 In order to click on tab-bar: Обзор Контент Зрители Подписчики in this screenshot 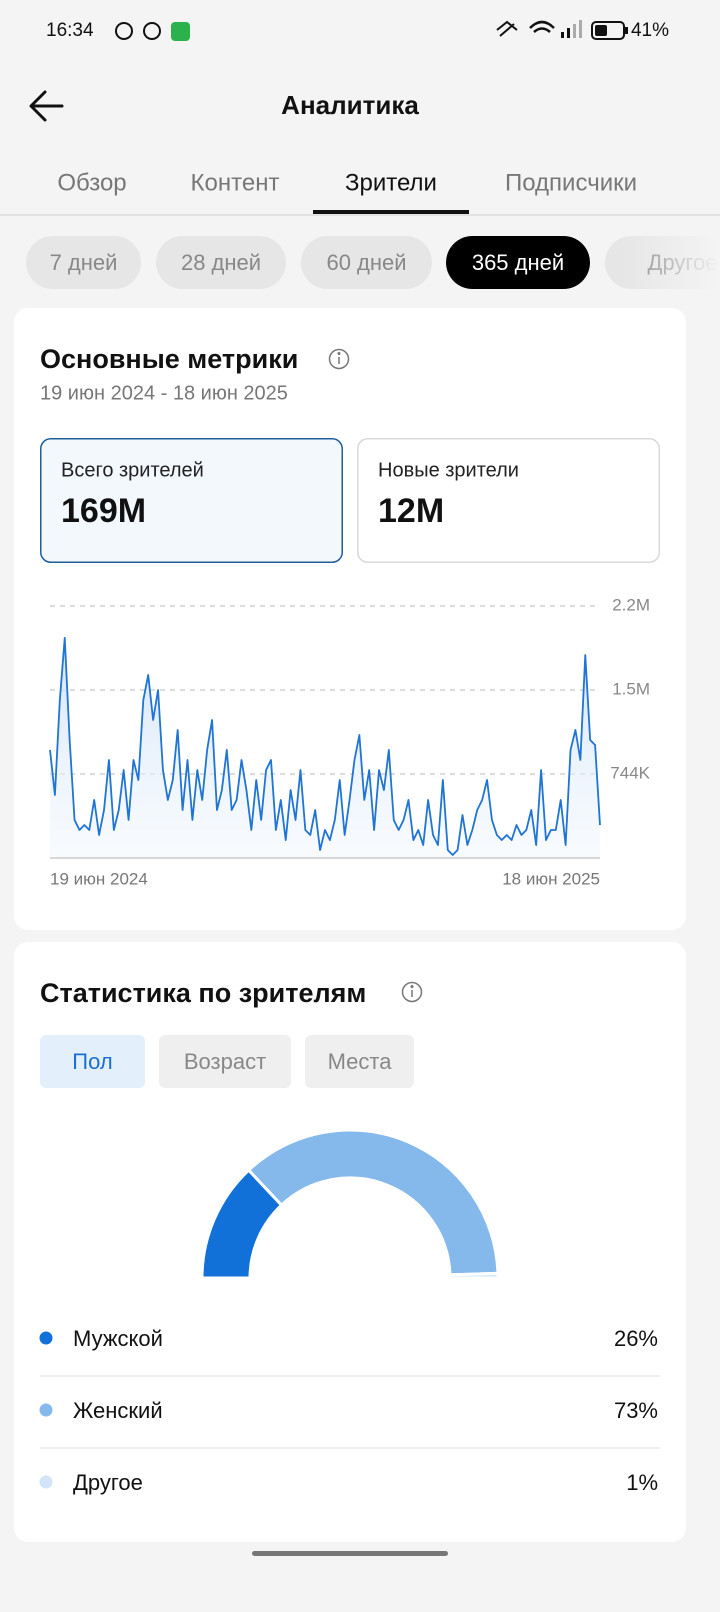, I will do `click(347, 182)`.